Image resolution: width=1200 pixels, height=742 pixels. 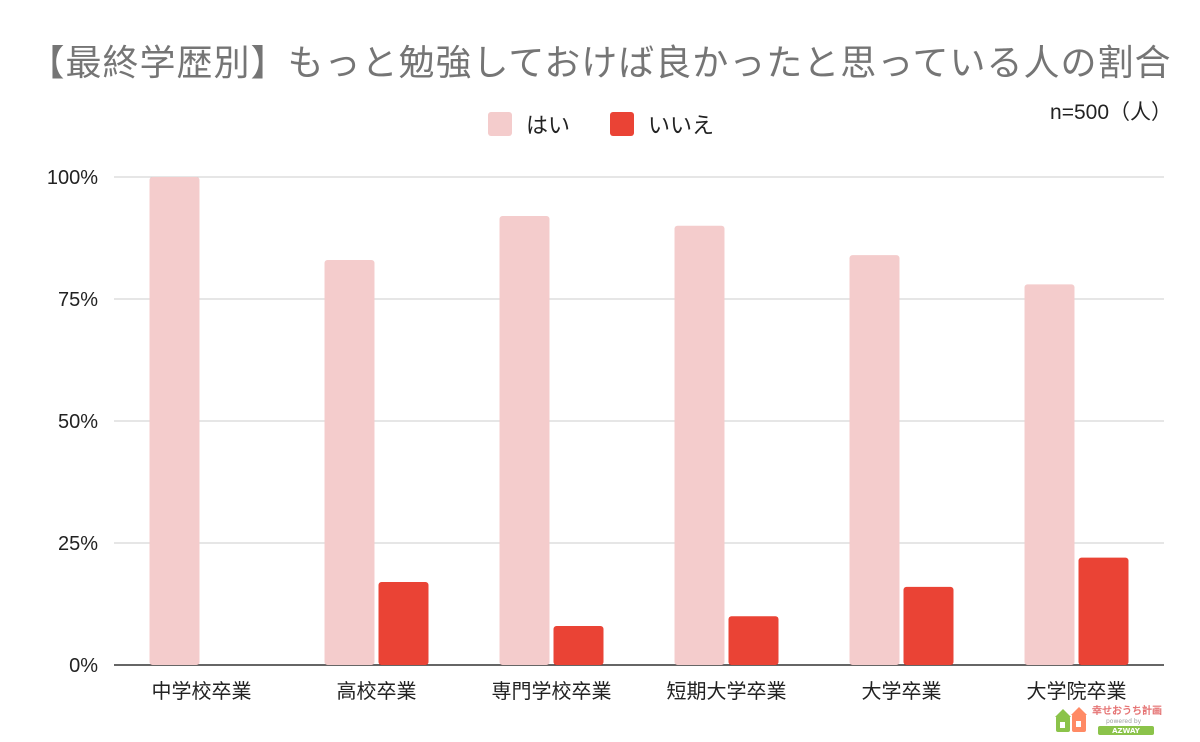 What do you see at coordinates (202, 691) in the screenshot?
I see `x-tick-label: 中学校卒業` at bounding box center [202, 691].